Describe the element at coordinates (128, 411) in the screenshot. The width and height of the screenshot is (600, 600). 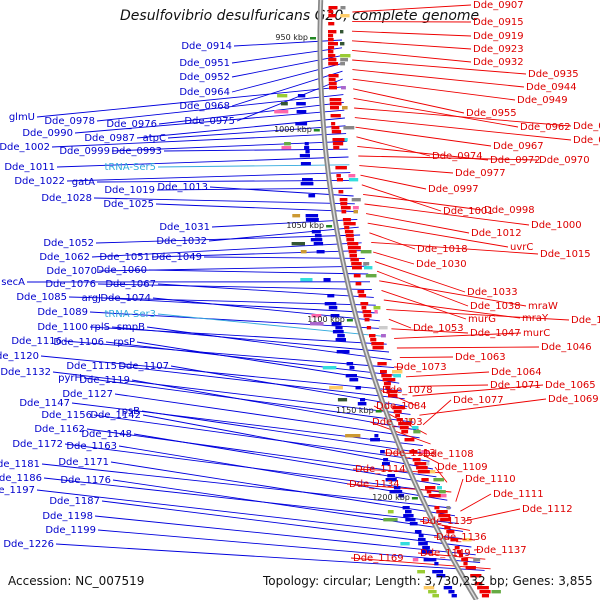
I see `gene-label-rpsB: rpsB` at that location.